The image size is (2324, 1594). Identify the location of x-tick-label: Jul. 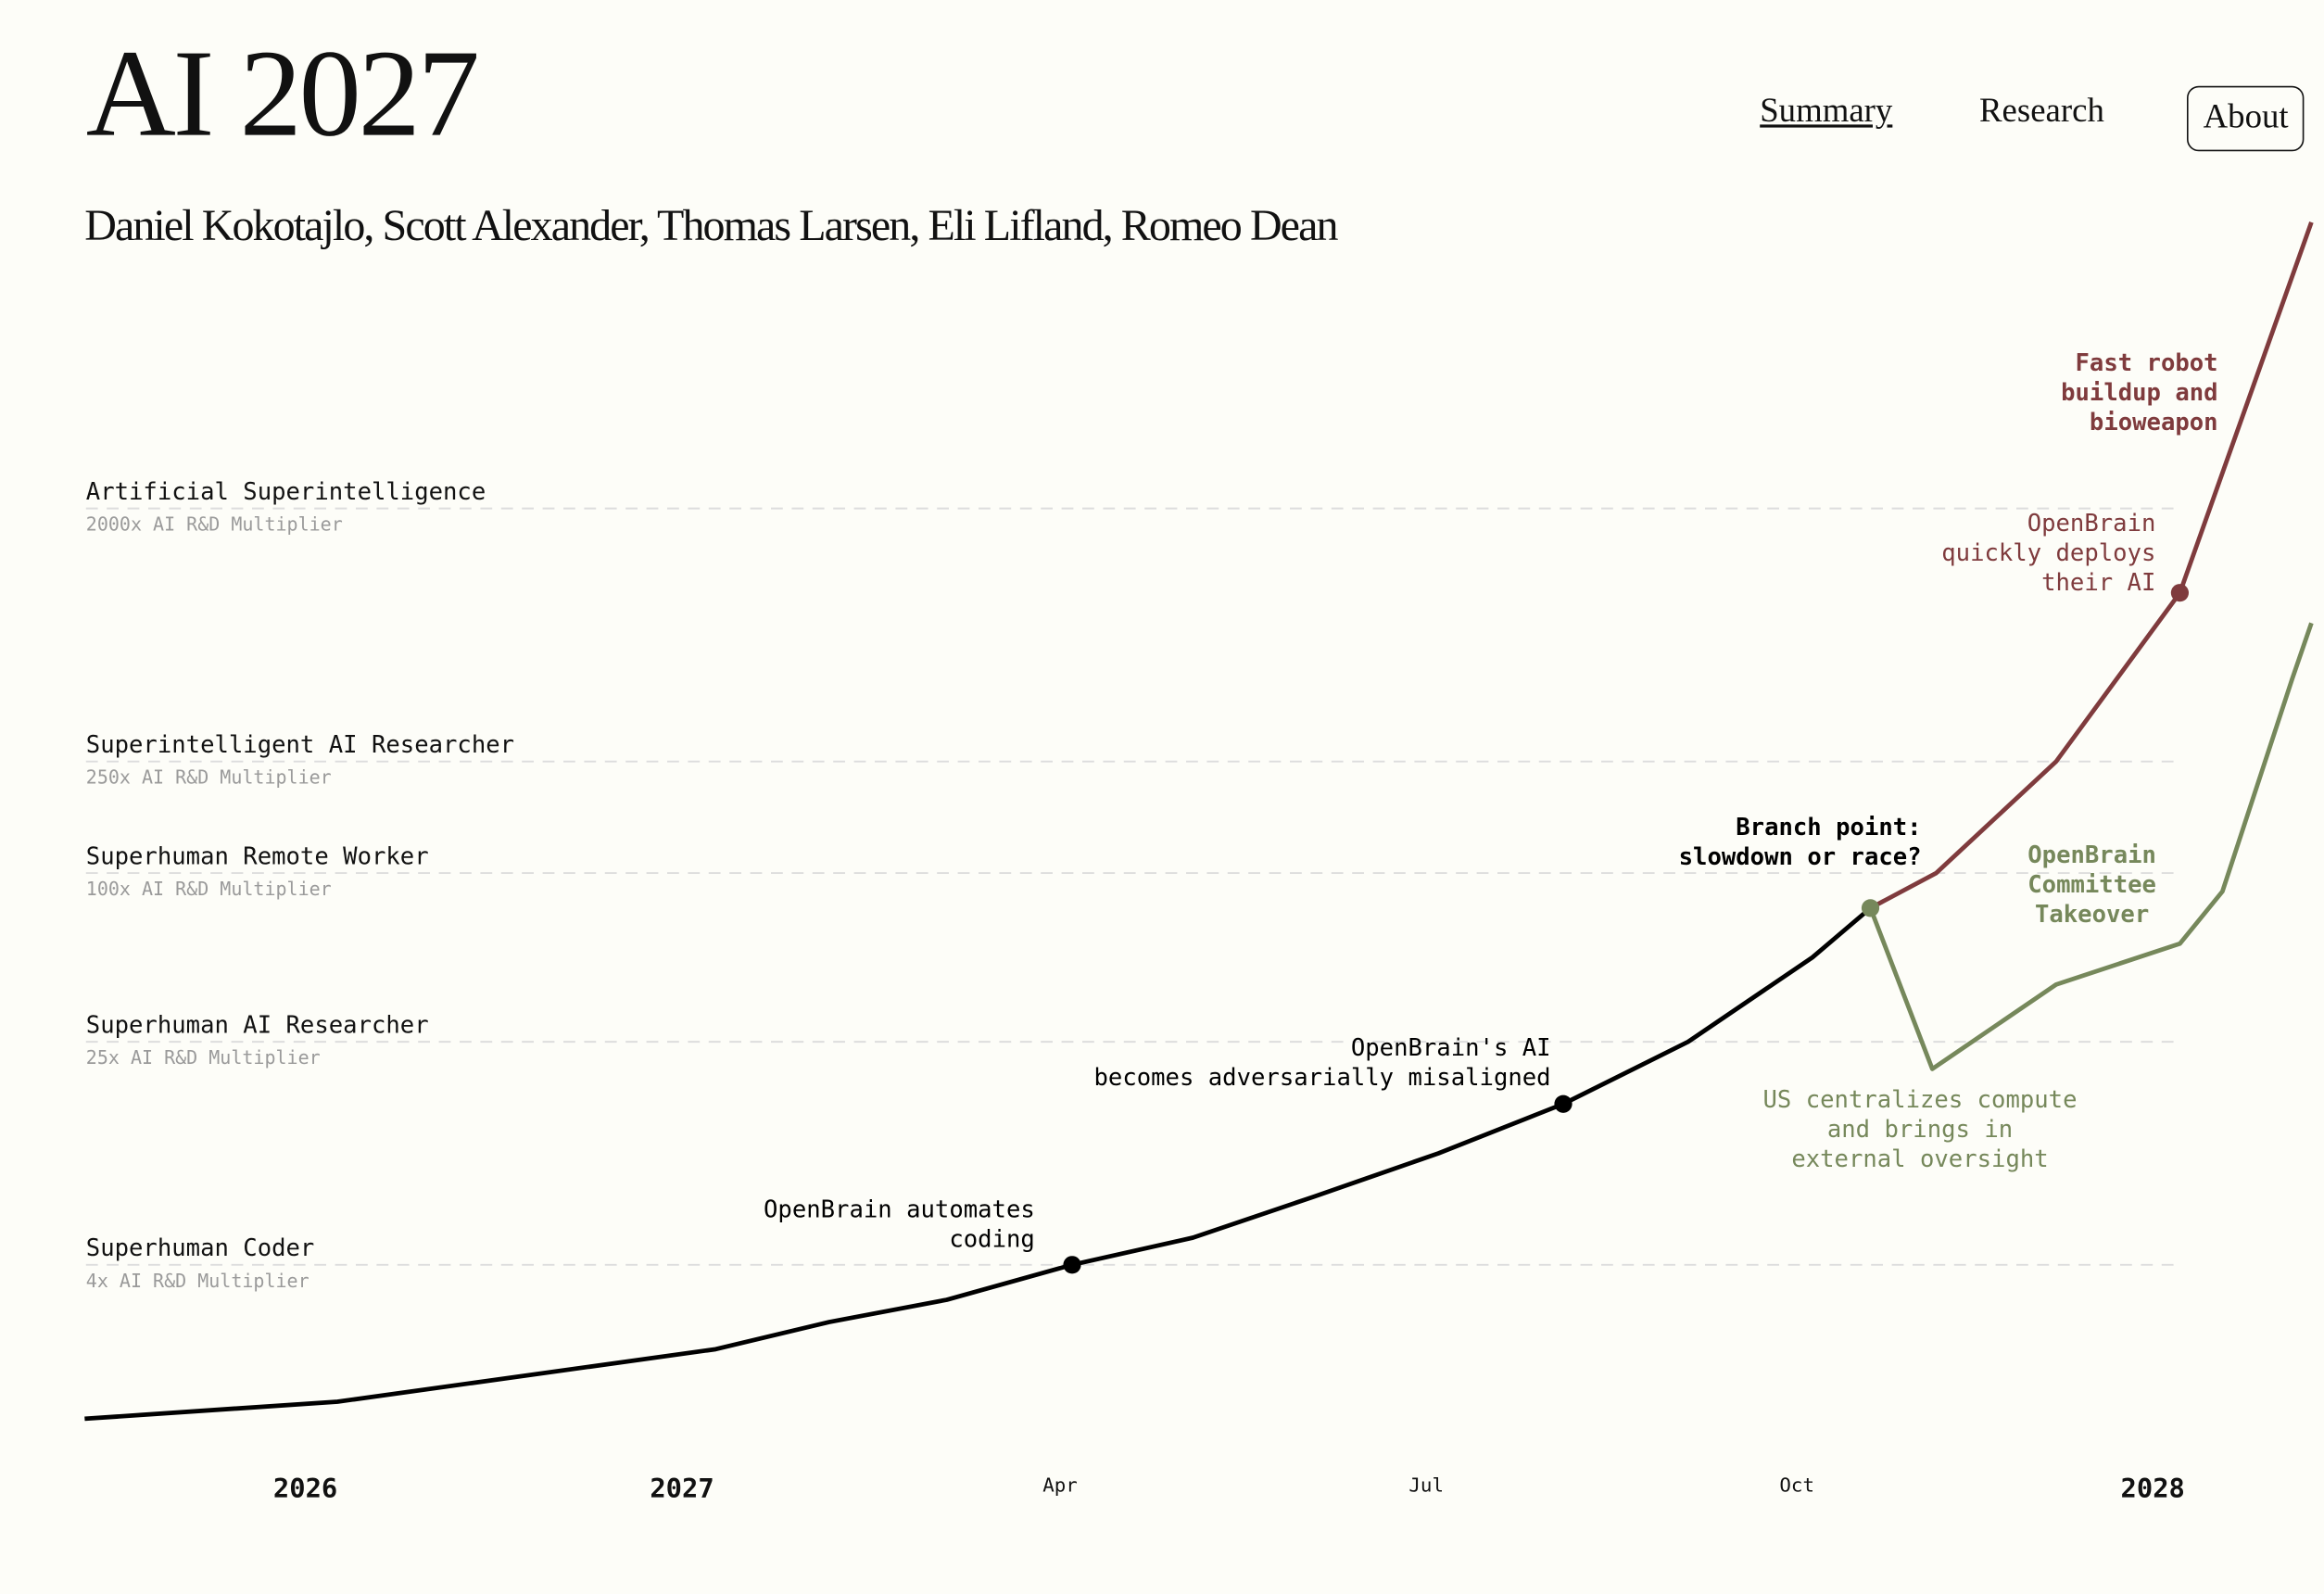
(1426, 1485).